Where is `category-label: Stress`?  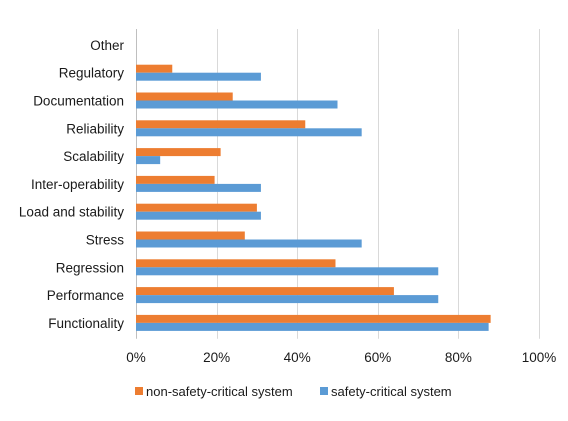 category-label: Stress is located at coordinates (105, 240).